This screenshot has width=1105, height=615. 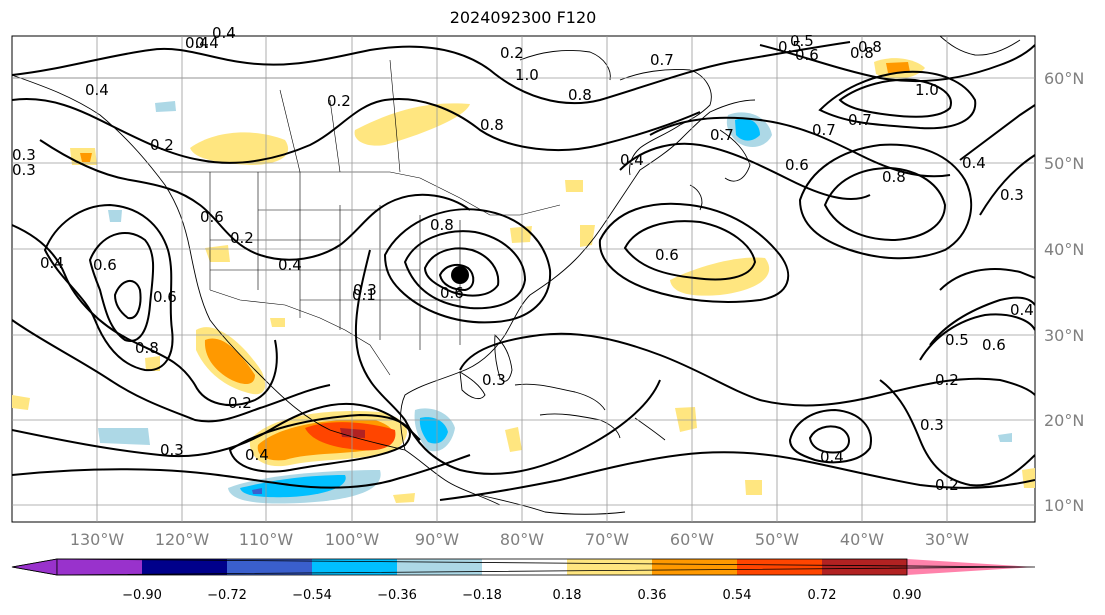 What do you see at coordinates (352, 539) in the screenshot?
I see `lon-label: 100°W` at bounding box center [352, 539].